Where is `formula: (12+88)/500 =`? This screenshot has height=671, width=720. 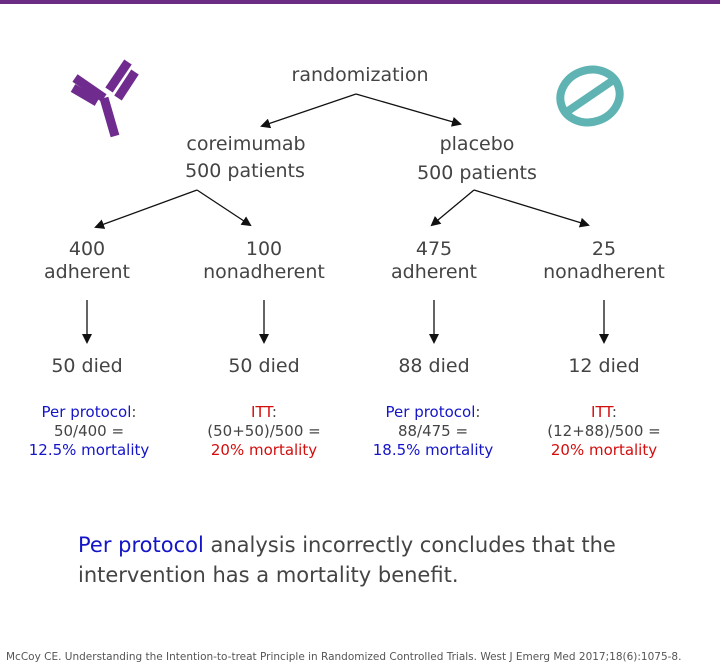
formula: (12+88)/500 = is located at coordinates (604, 431).